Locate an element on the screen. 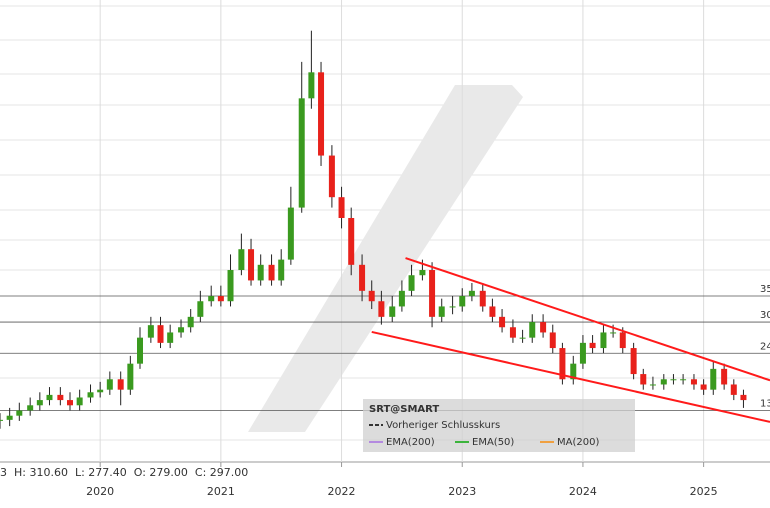 This screenshot has width=770, height=508. x-tick-label: 2020 is located at coordinates (100, 491).